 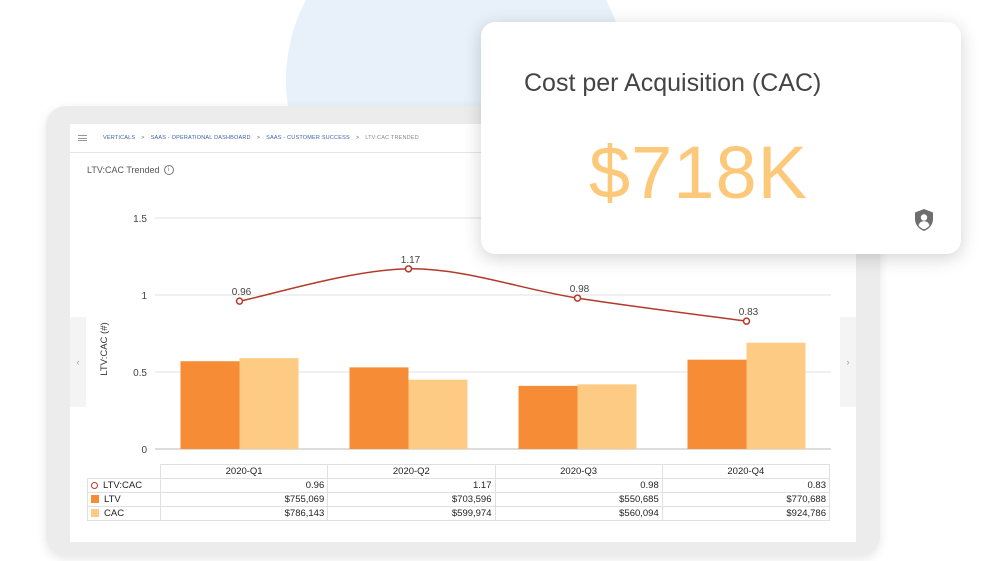 What do you see at coordinates (124, 472) in the screenshot?
I see `table-corner` at bounding box center [124, 472].